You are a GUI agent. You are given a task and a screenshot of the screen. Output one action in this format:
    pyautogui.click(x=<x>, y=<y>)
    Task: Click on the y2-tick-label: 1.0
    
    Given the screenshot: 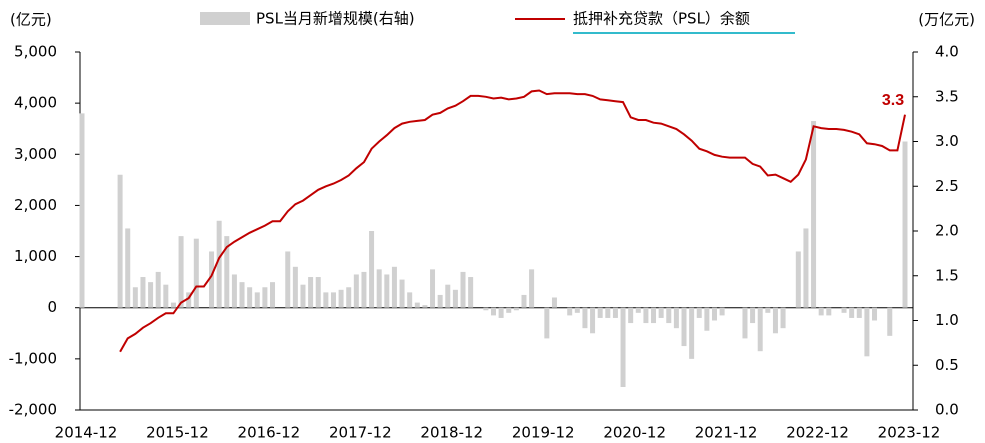 What is the action you would take?
    pyautogui.click(x=947, y=320)
    